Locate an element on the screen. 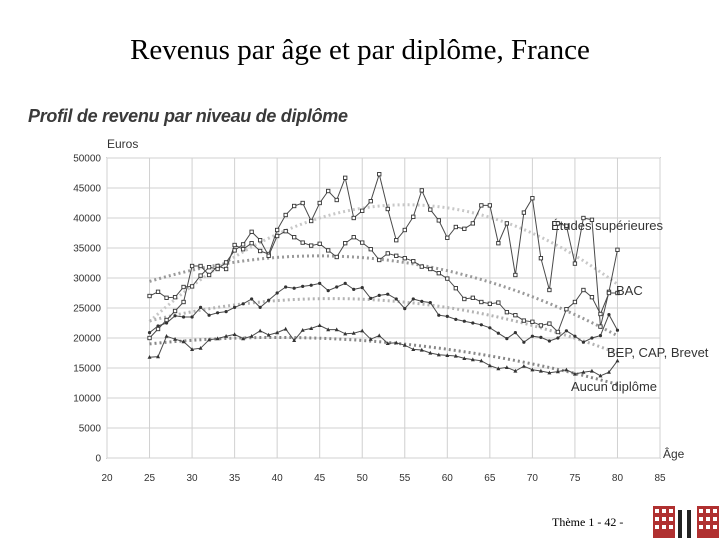  x-tick-label: 70 is located at coordinates (533, 478).